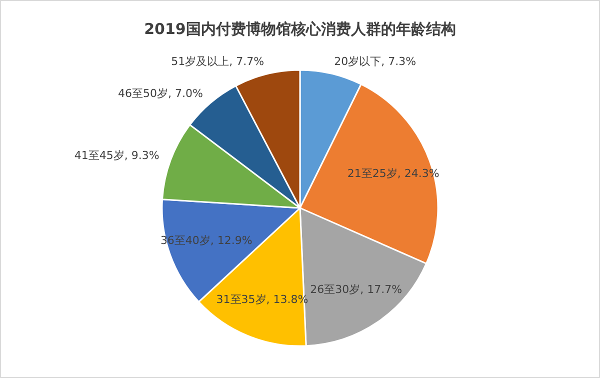 Image resolution: width=600 pixels, height=378 pixels. I want to click on slice-label: 41至45岁, 9.3%, so click(116, 155).